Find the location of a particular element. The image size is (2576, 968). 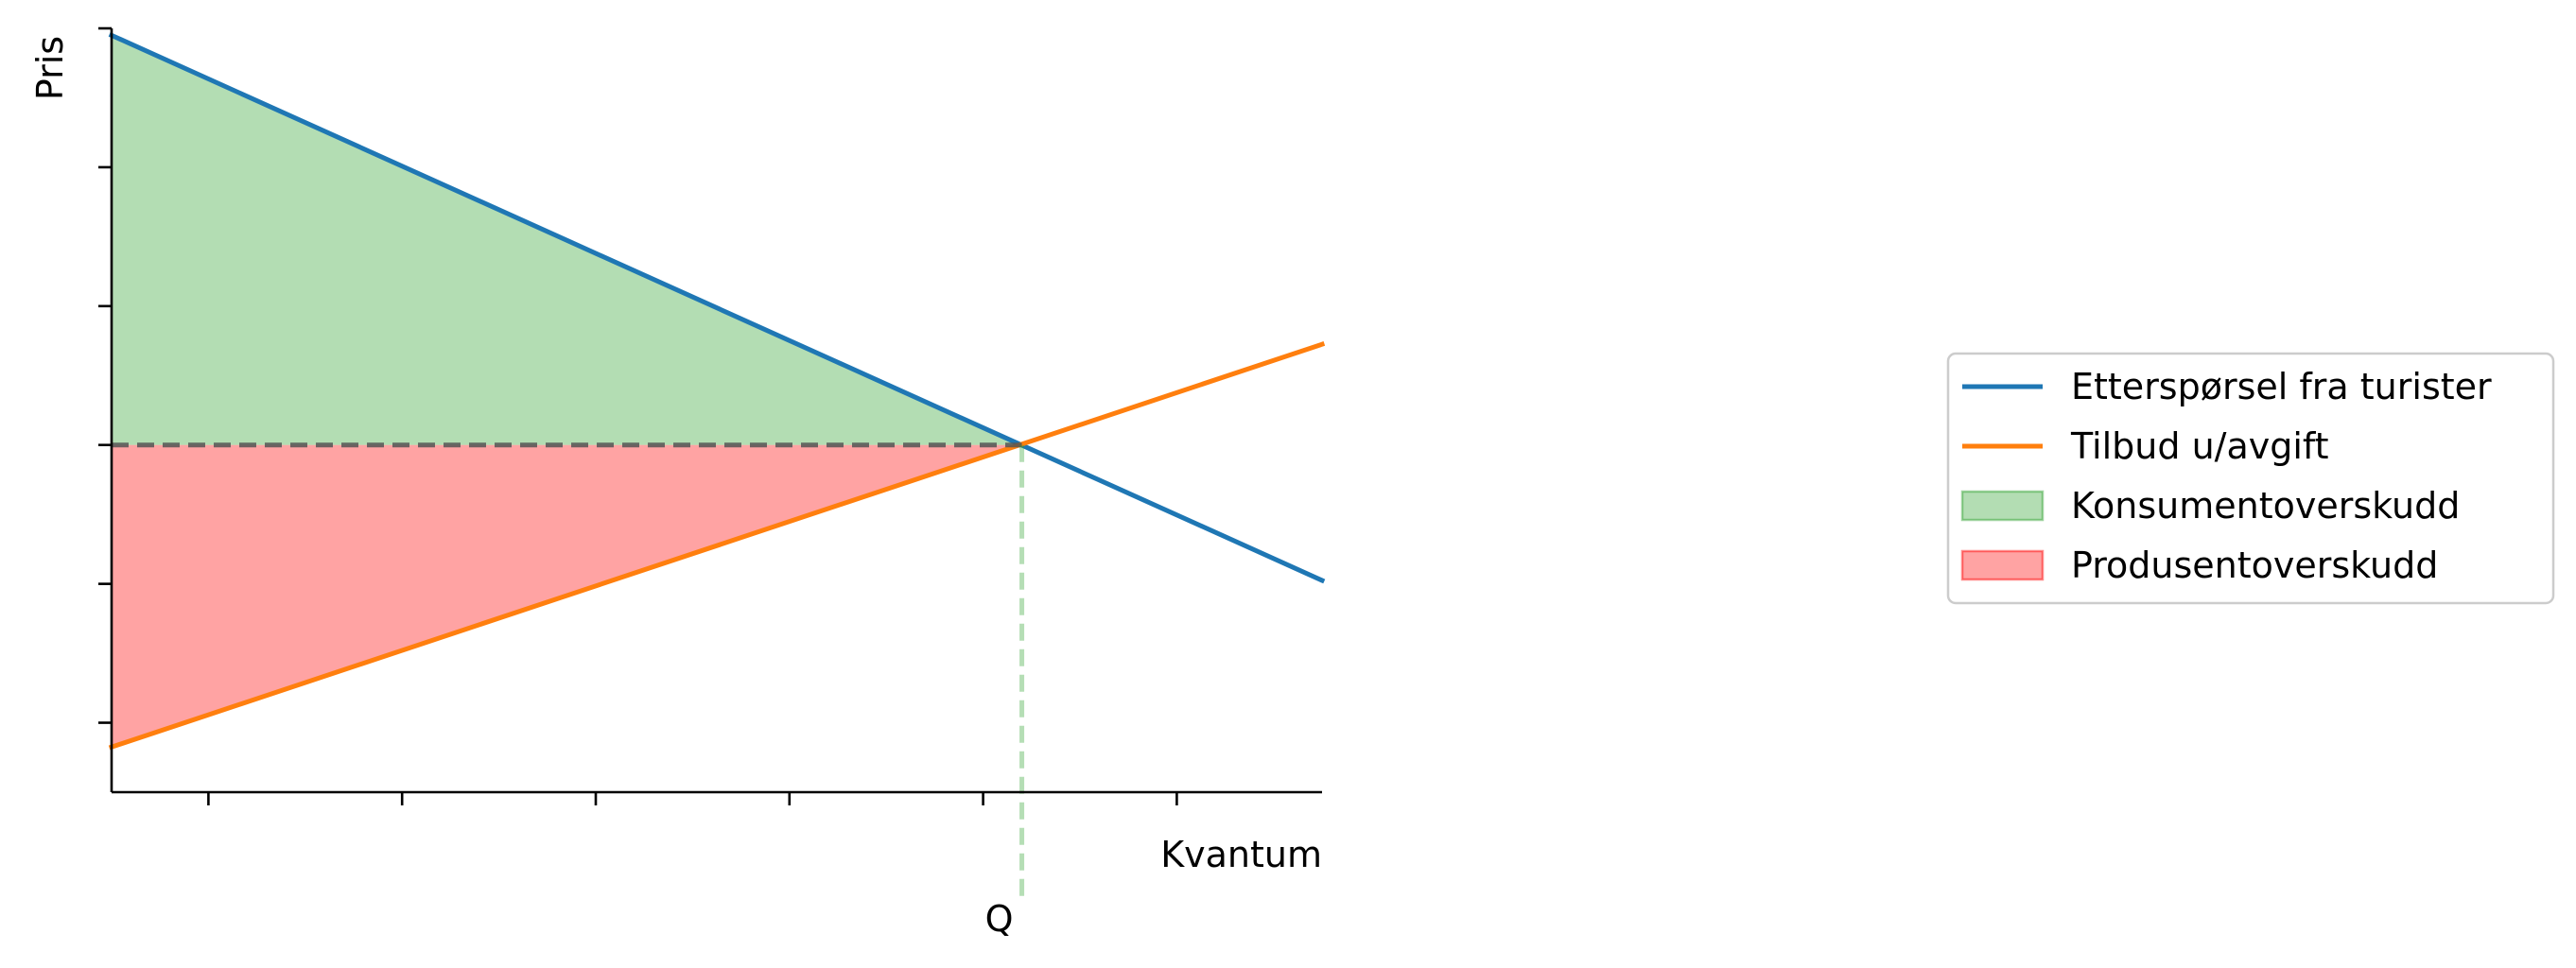

legend-item-0: Etterspørsel fra turister is located at coordinates (2227, 386).